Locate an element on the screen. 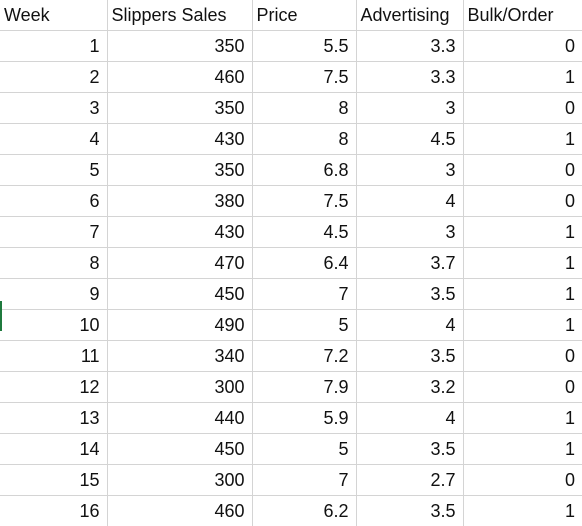  cell-slippers-sales: 470 is located at coordinates (179, 263).